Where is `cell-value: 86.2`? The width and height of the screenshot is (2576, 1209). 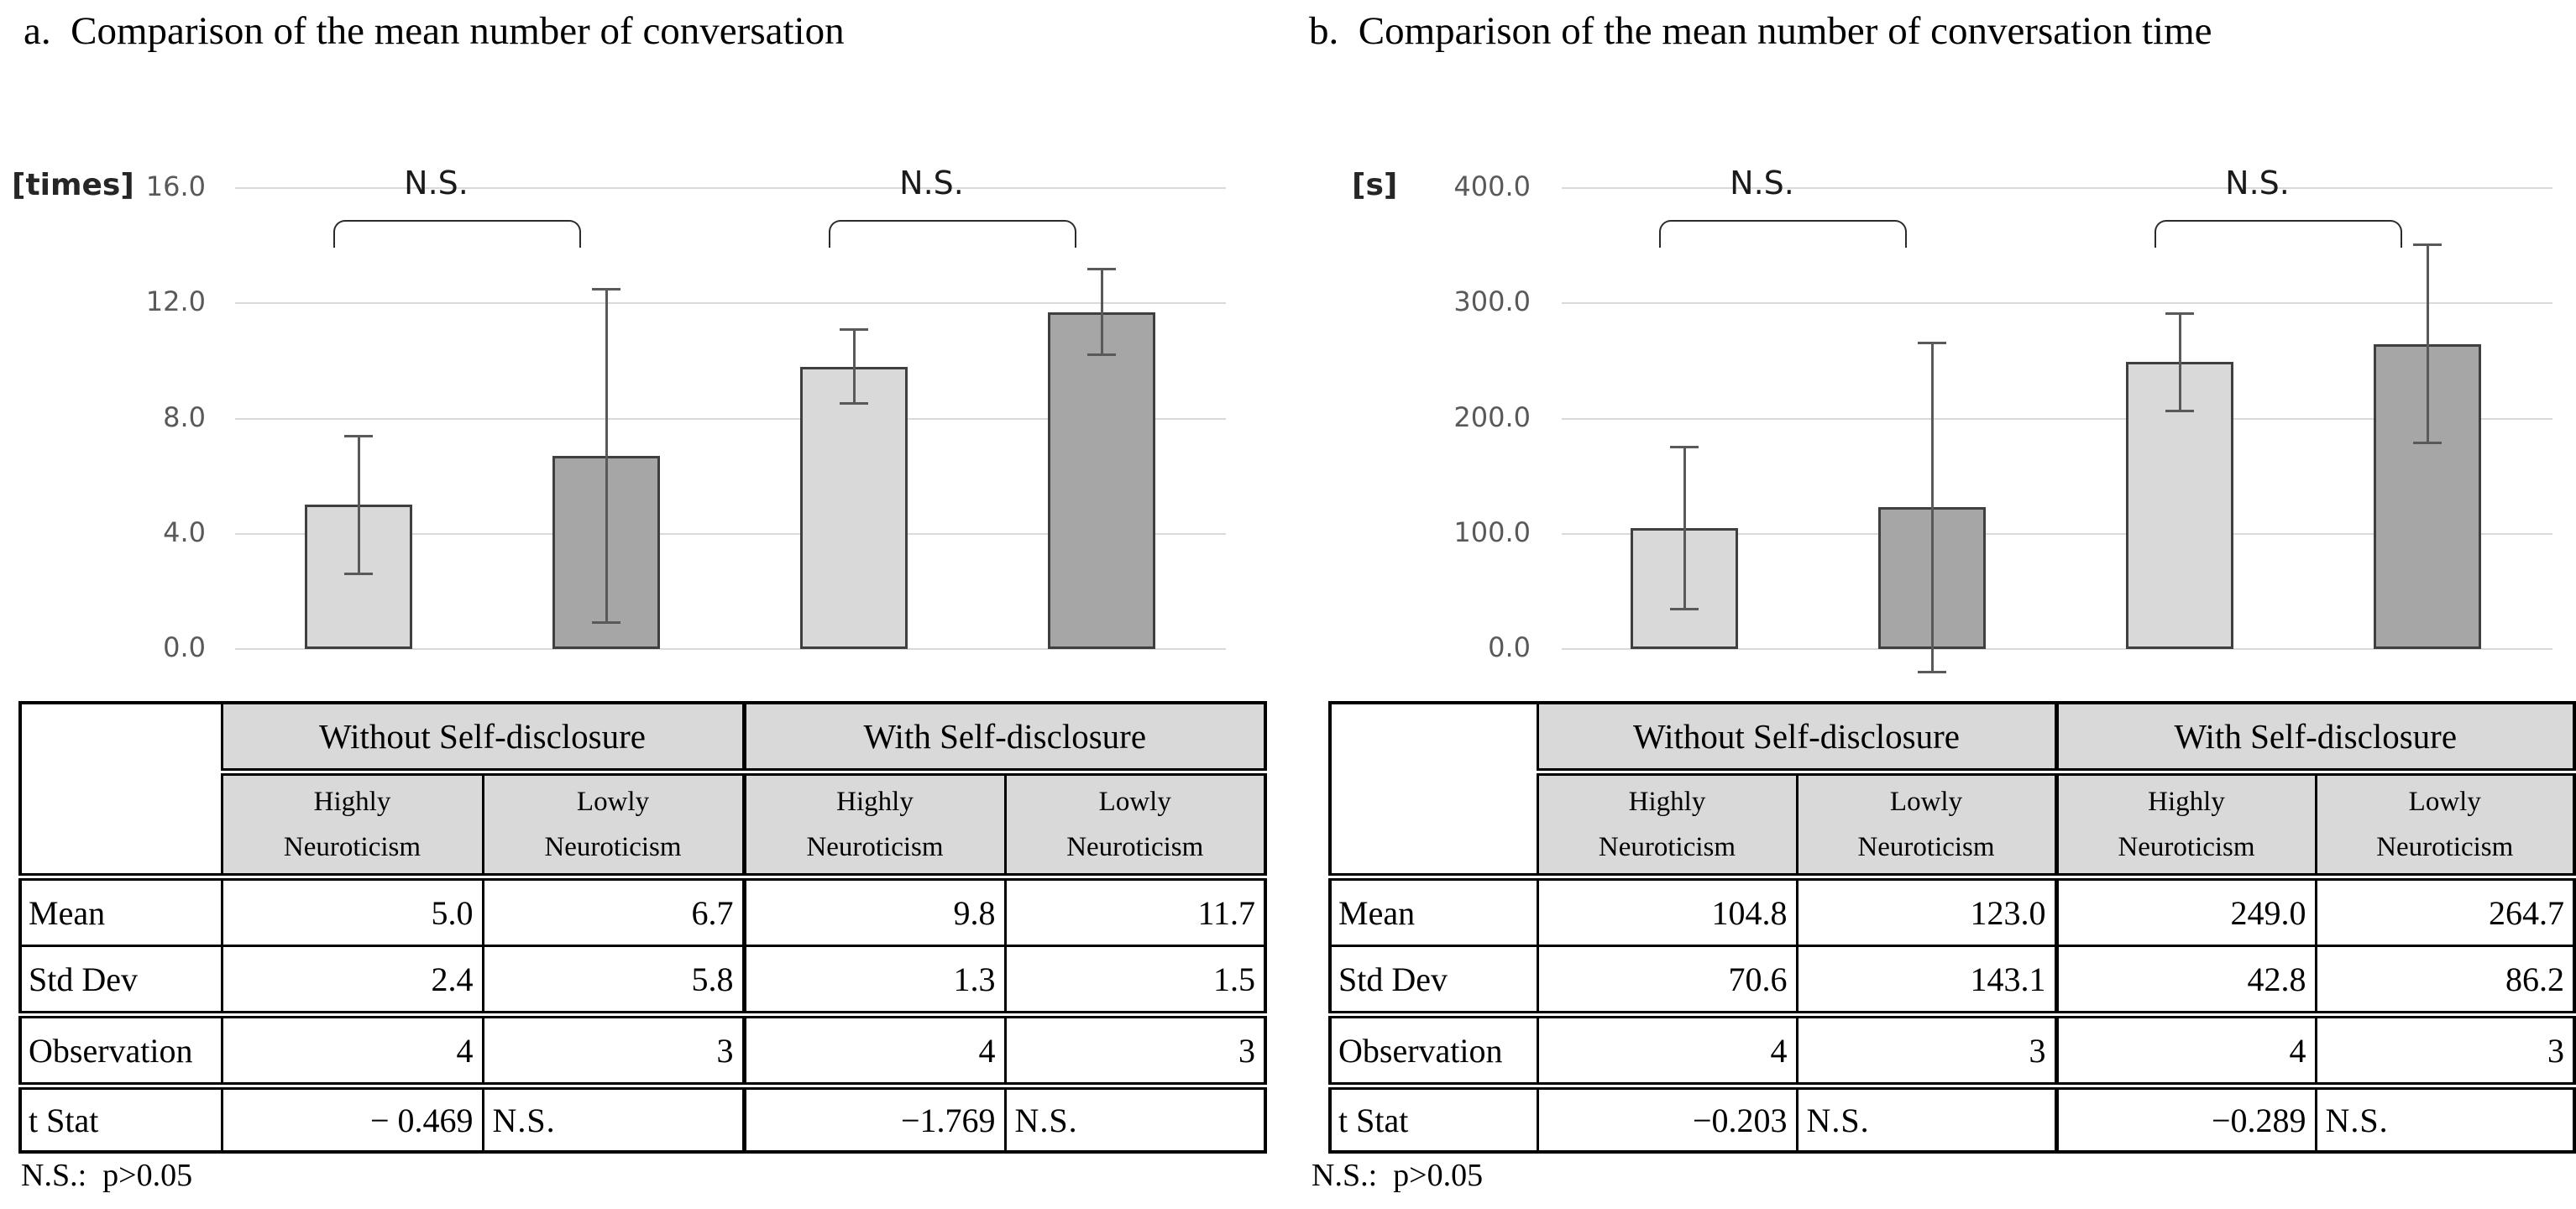 cell-value: 86.2 is located at coordinates (2445, 981).